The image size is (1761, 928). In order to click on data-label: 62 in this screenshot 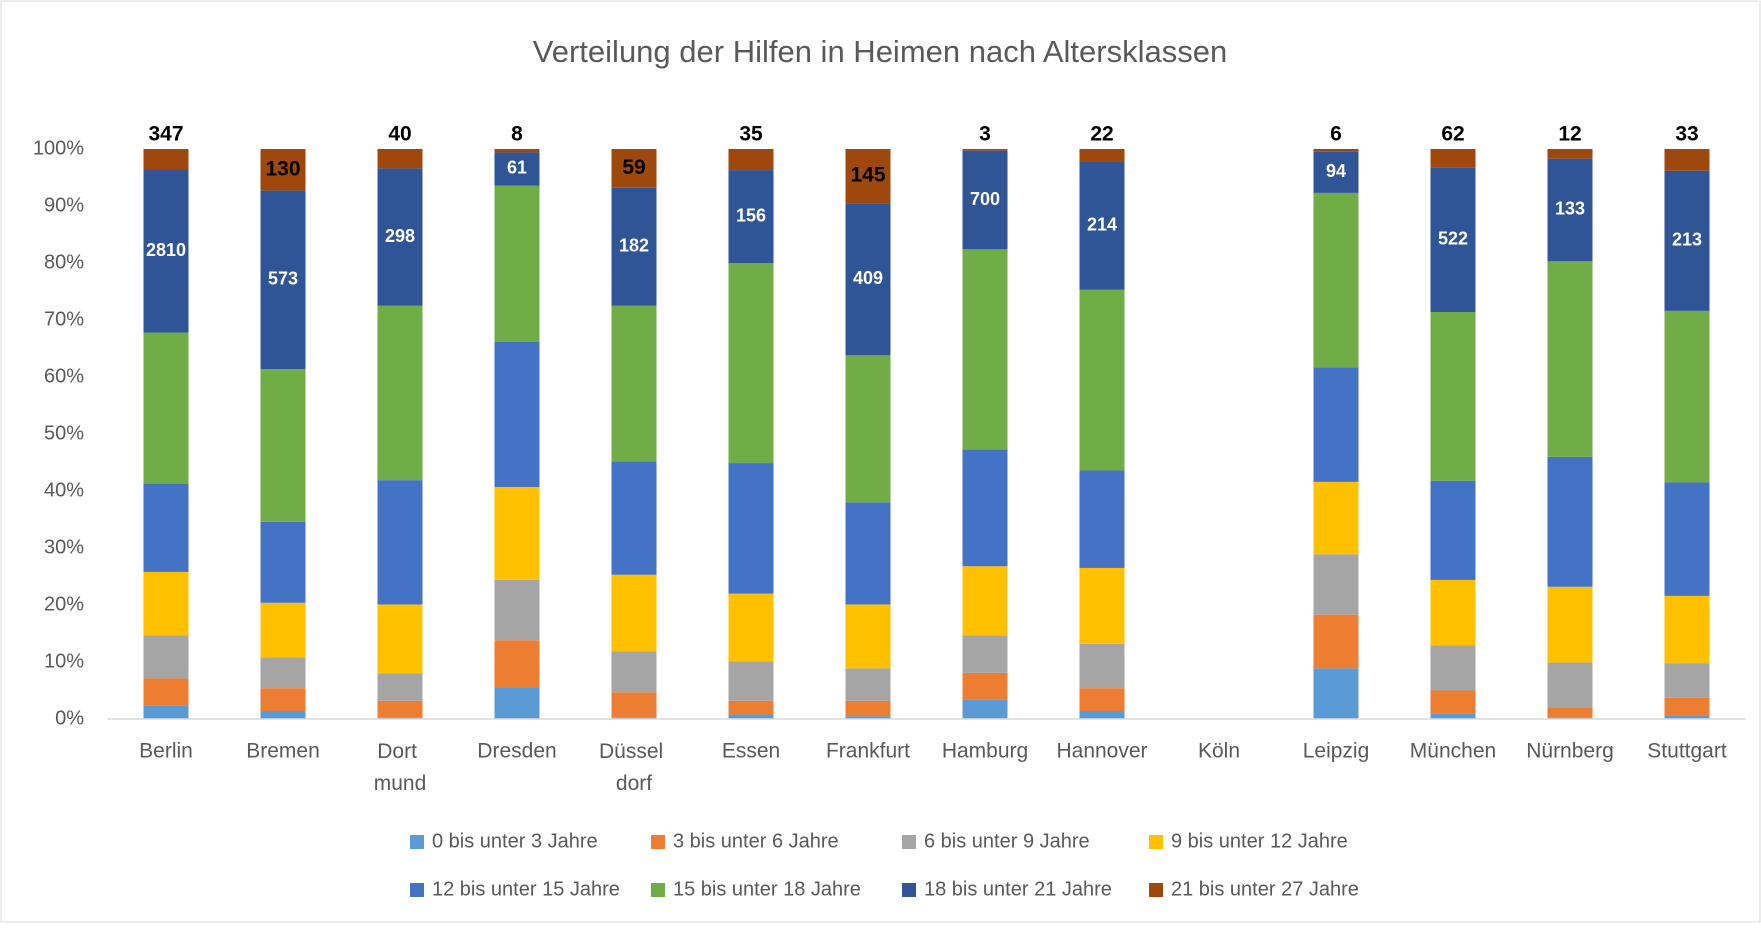, I will do `click(1452, 134)`.